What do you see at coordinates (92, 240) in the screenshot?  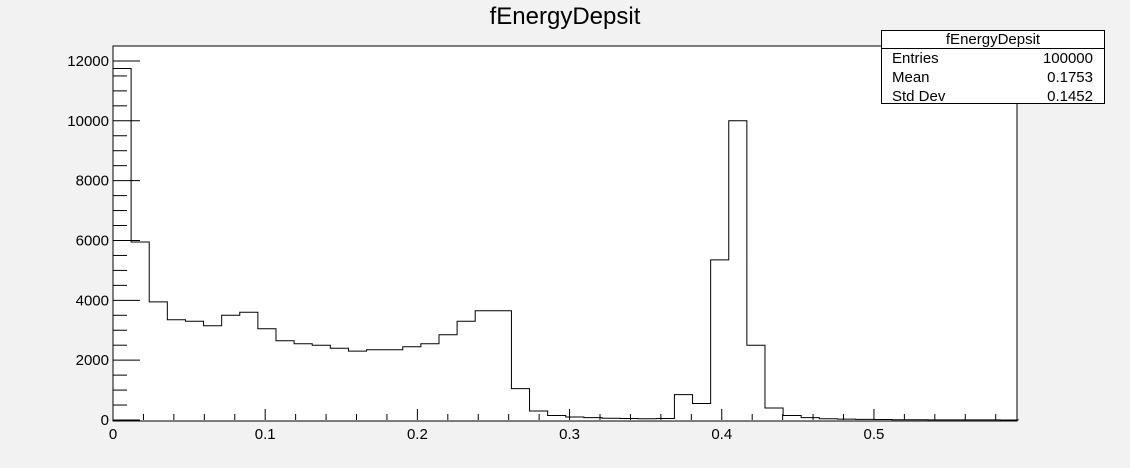 I see `y-tick-label: 6000` at bounding box center [92, 240].